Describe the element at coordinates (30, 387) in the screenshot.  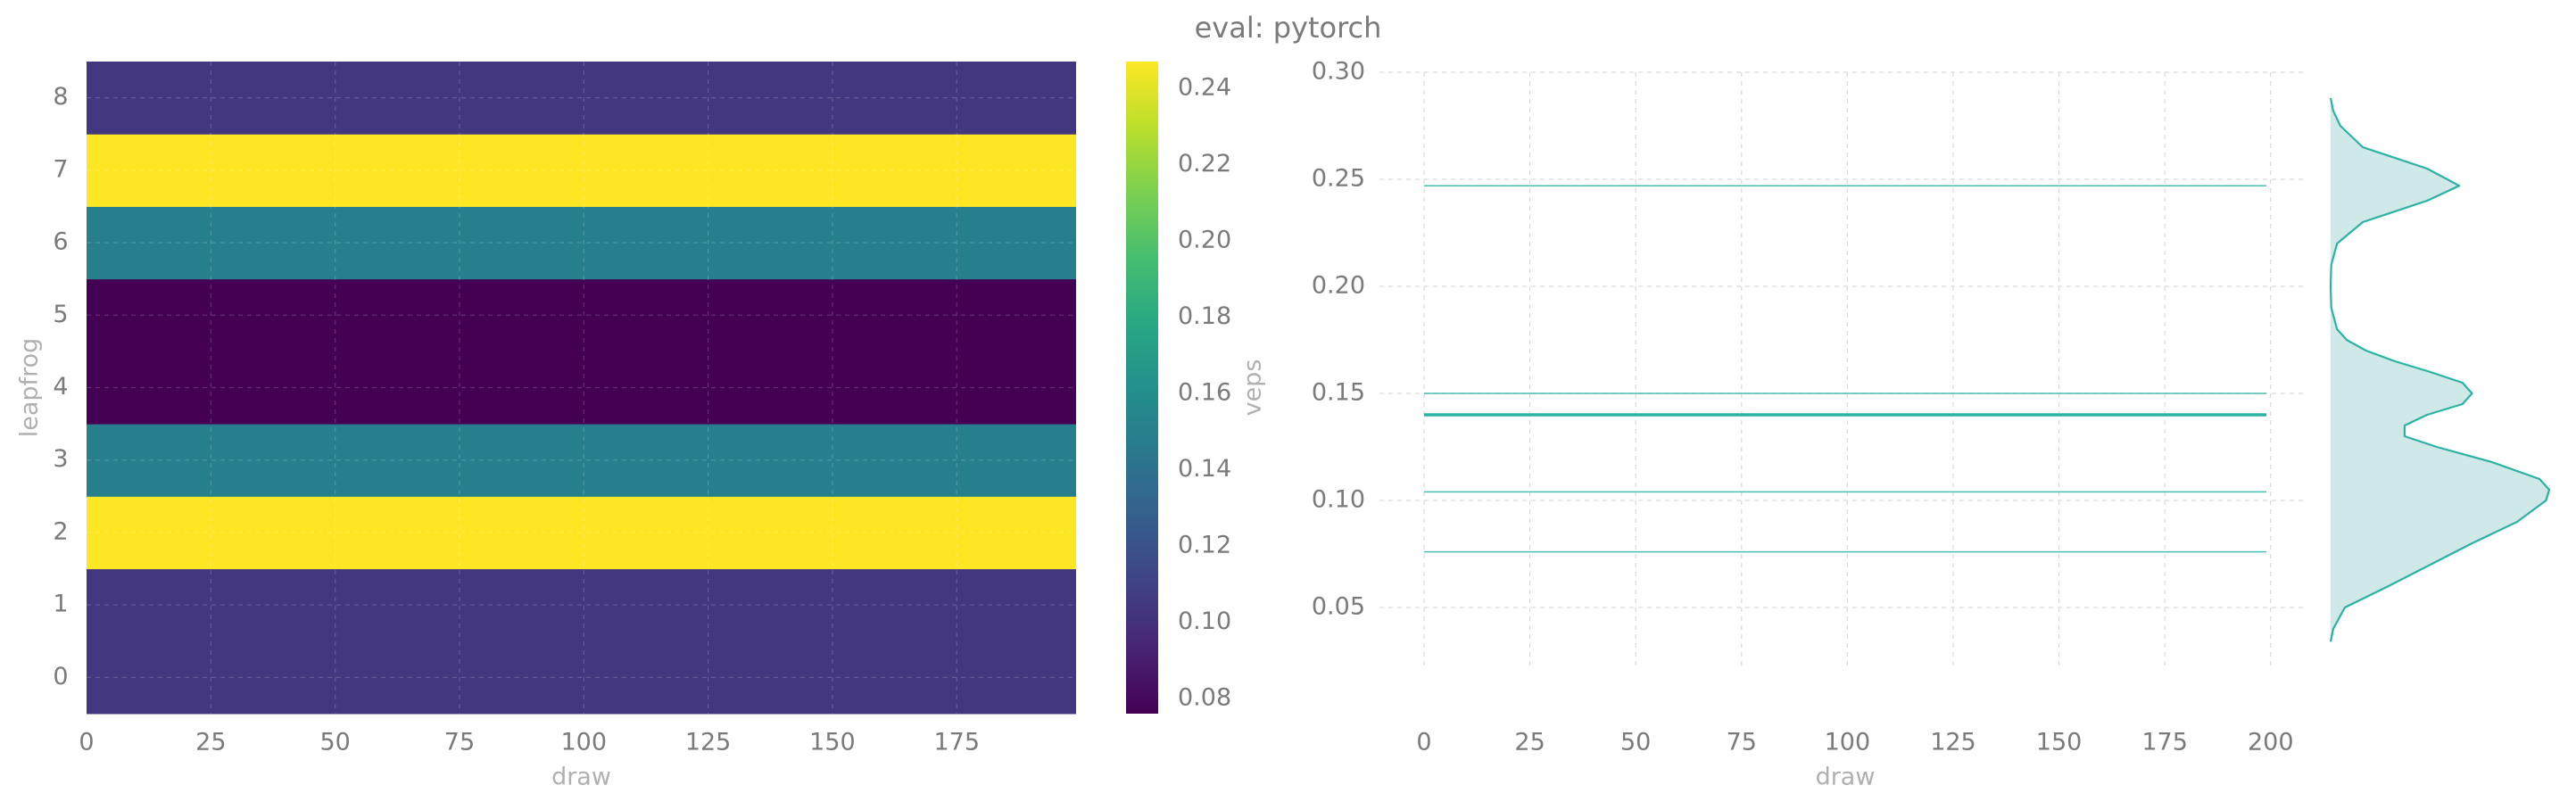
I see `heatmap-y-axis-label: leapfrog` at that location.